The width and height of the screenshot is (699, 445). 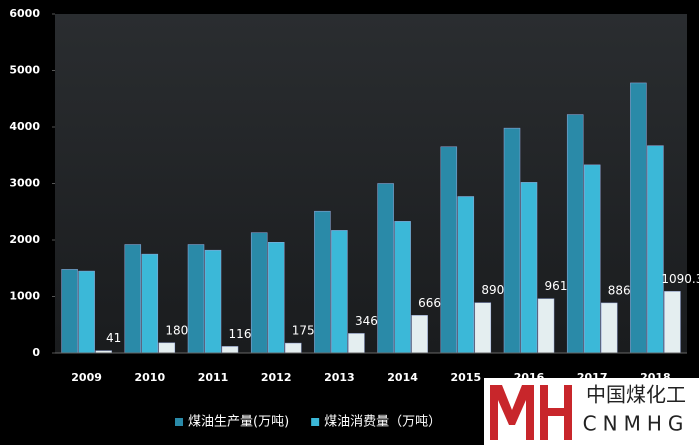 I want to click on data-label: 961, so click(x=556, y=286).